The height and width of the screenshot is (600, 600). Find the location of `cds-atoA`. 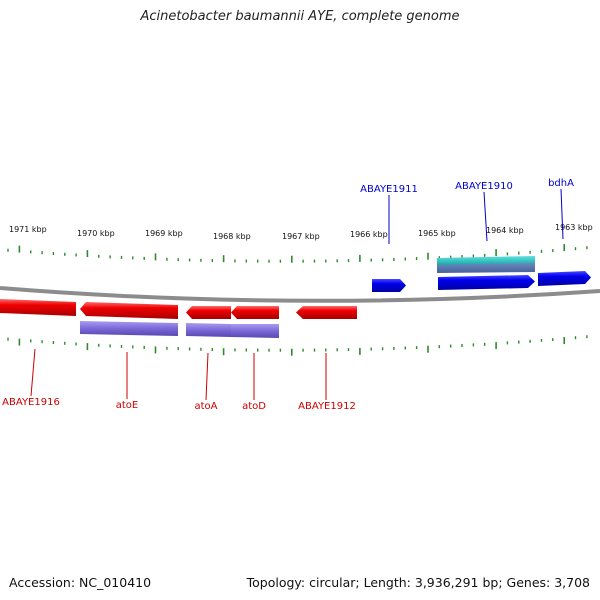

cds-atoA is located at coordinates (208, 330).